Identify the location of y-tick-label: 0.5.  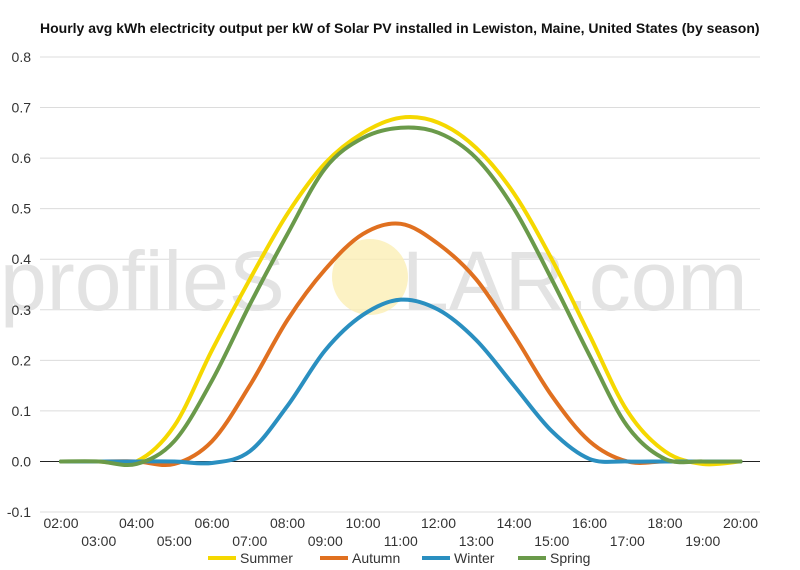
(22, 209).